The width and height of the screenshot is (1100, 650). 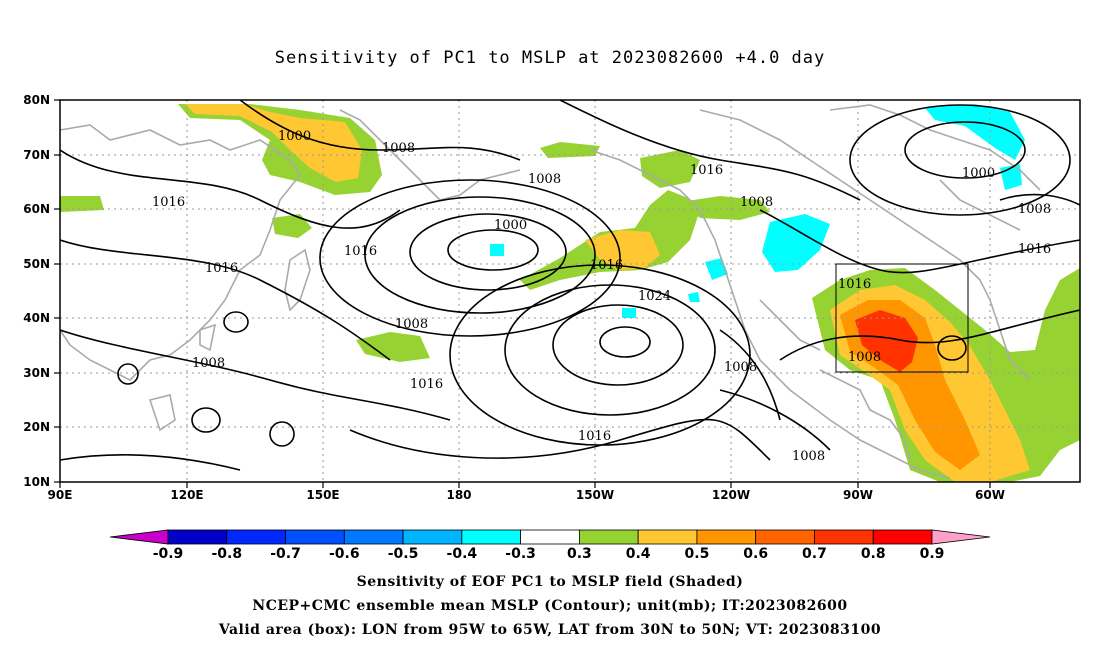 I want to click on y-tick-label: 10N, so click(x=36, y=482).